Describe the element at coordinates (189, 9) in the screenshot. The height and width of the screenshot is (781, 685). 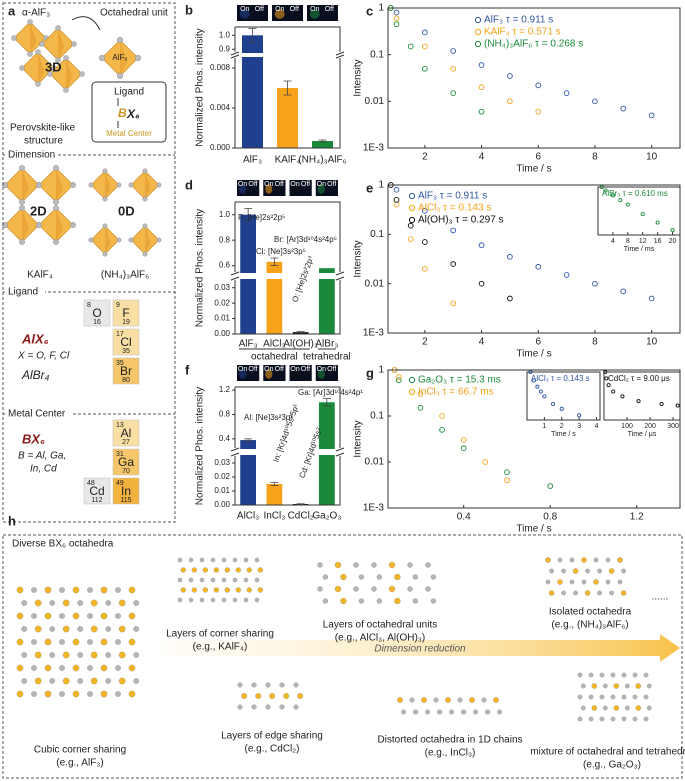
I see `panel-letter: b` at that location.